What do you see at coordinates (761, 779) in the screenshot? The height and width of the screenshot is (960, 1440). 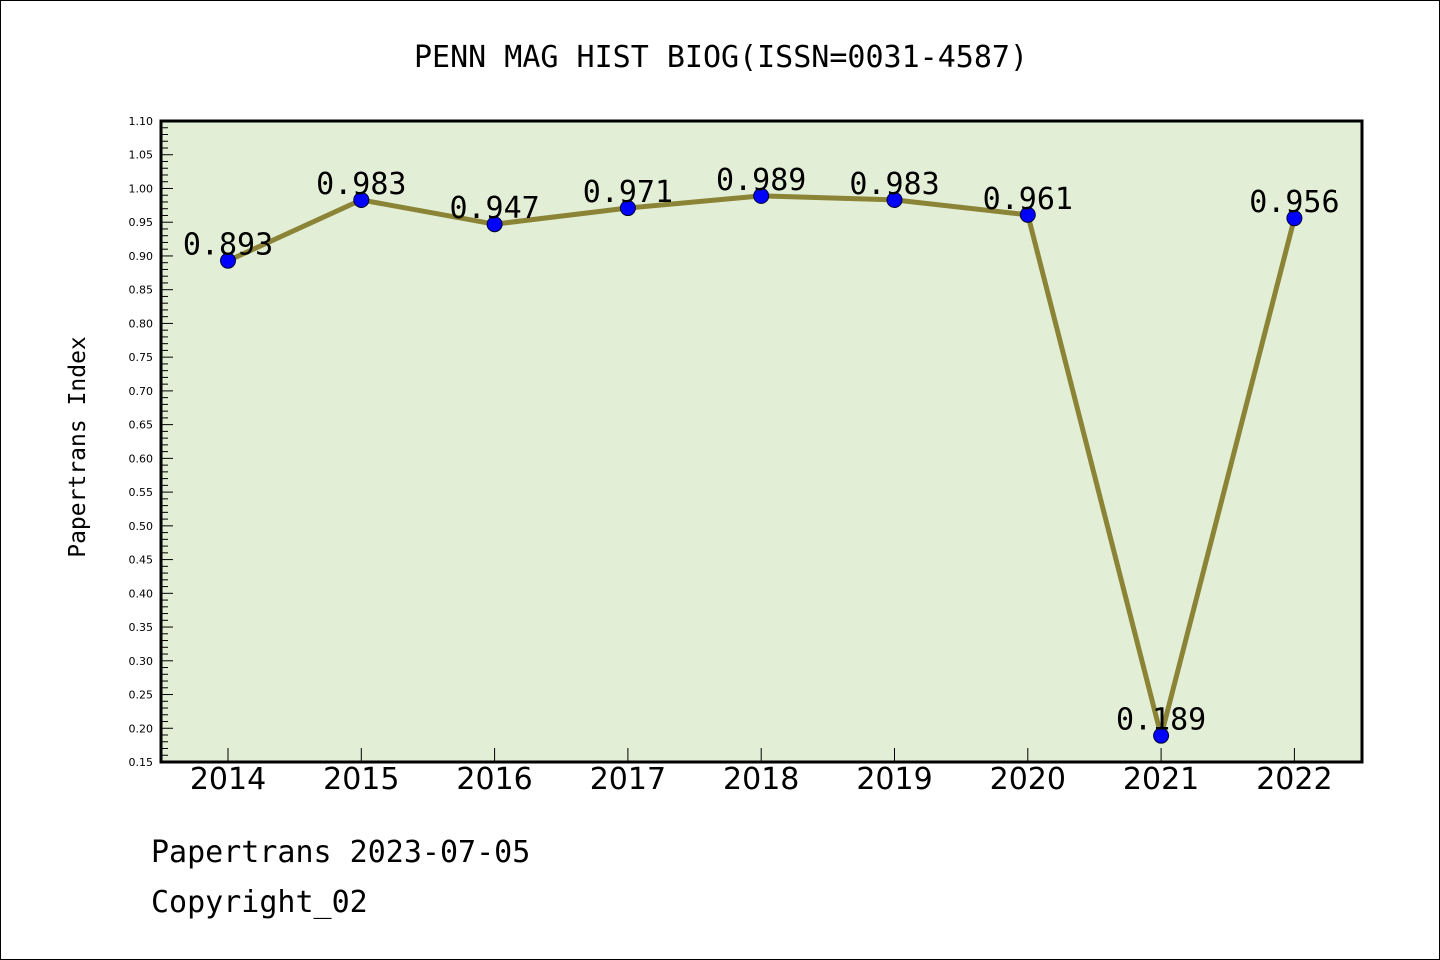 I see `x-tick-label: 2018` at bounding box center [761, 779].